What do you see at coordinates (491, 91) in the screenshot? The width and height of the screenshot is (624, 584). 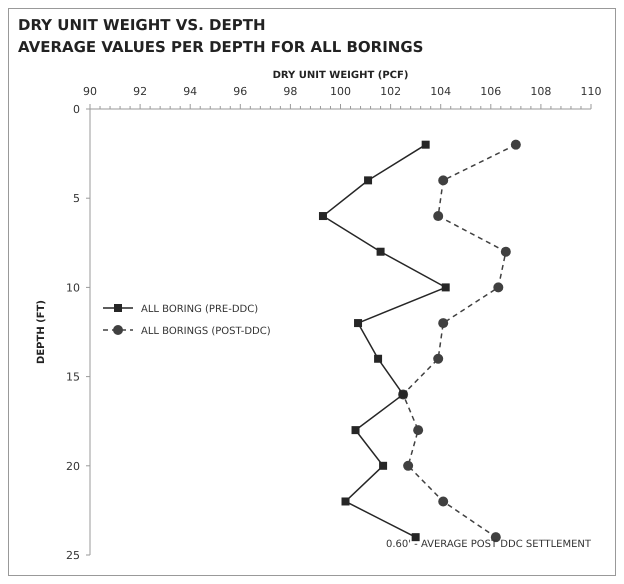 I see `x-tick-label: 106` at bounding box center [491, 91].